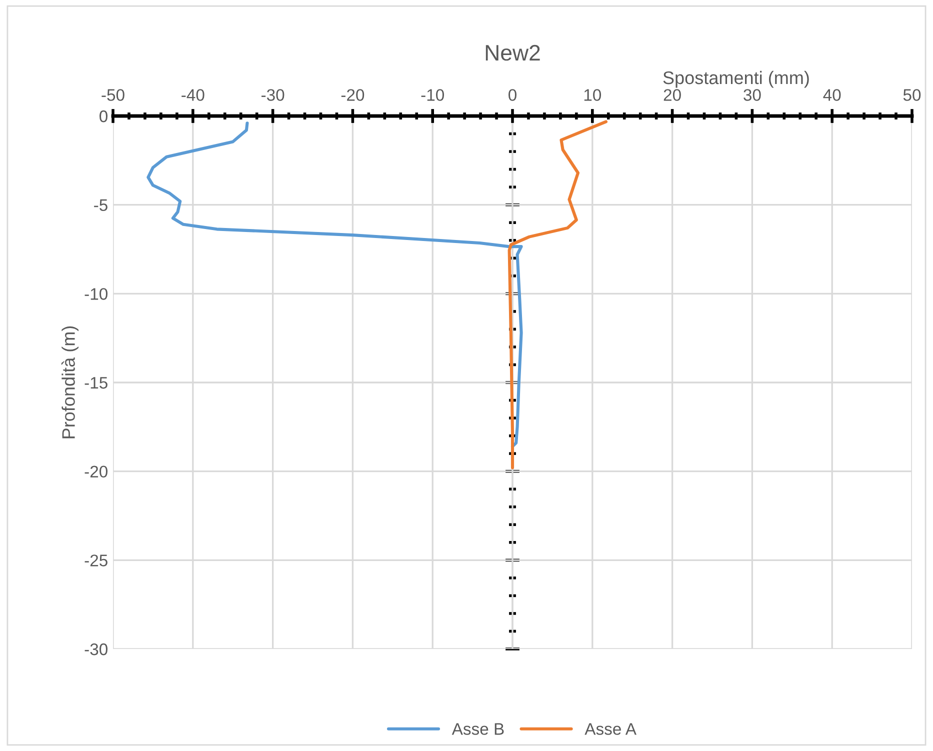  Describe the element at coordinates (101, 205) in the screenshot. I see `y-tick-label: -5` at that location.